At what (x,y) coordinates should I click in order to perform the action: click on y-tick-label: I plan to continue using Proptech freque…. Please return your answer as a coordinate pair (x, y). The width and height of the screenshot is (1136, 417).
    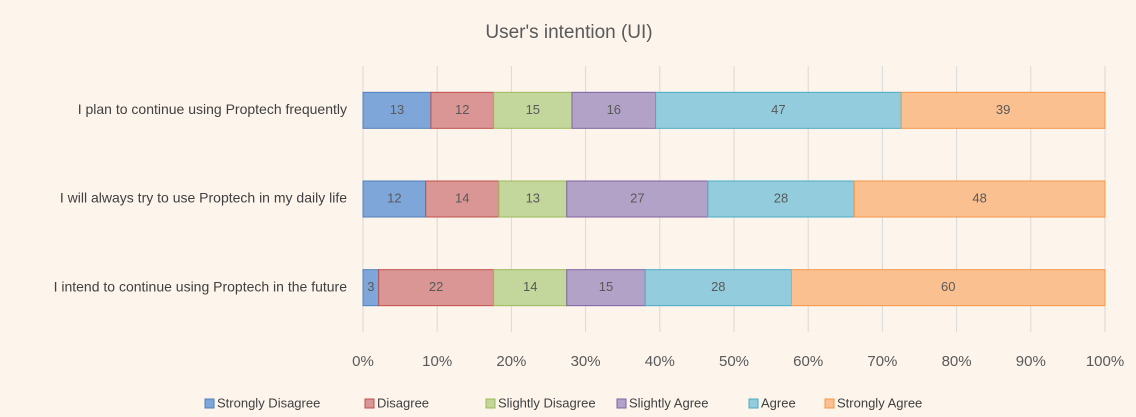
    Looking at the image, I should click on (212, 109).